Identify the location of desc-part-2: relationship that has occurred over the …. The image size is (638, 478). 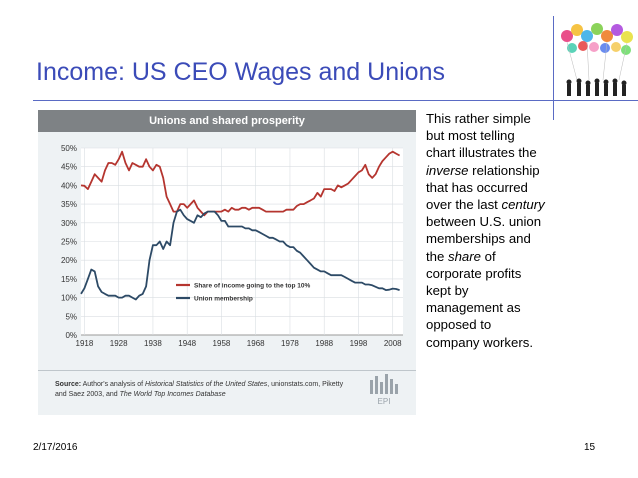
(483, 187).